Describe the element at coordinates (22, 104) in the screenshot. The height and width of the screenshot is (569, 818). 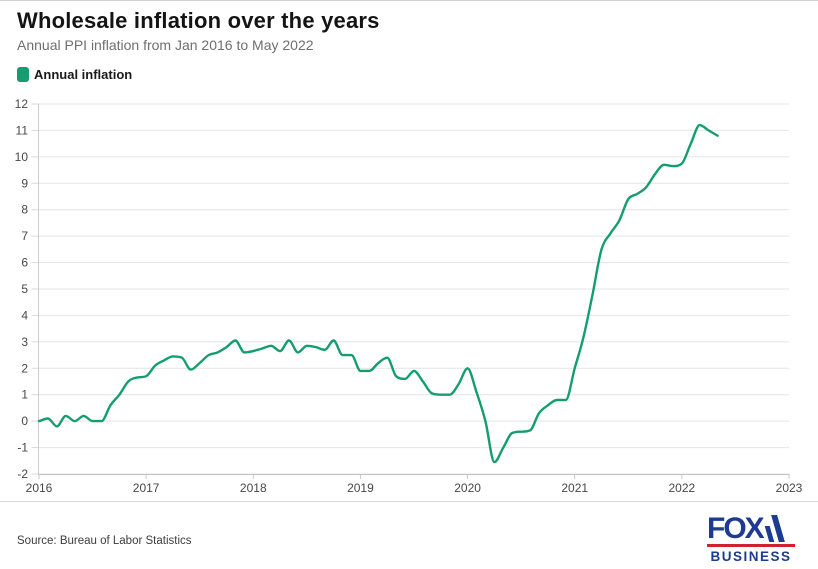
I see `svg-text: 12` at that location.